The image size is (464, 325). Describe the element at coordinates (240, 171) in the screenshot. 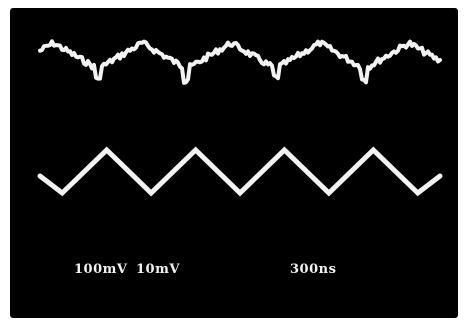

I see `bottom-waveform-trace` at that location.